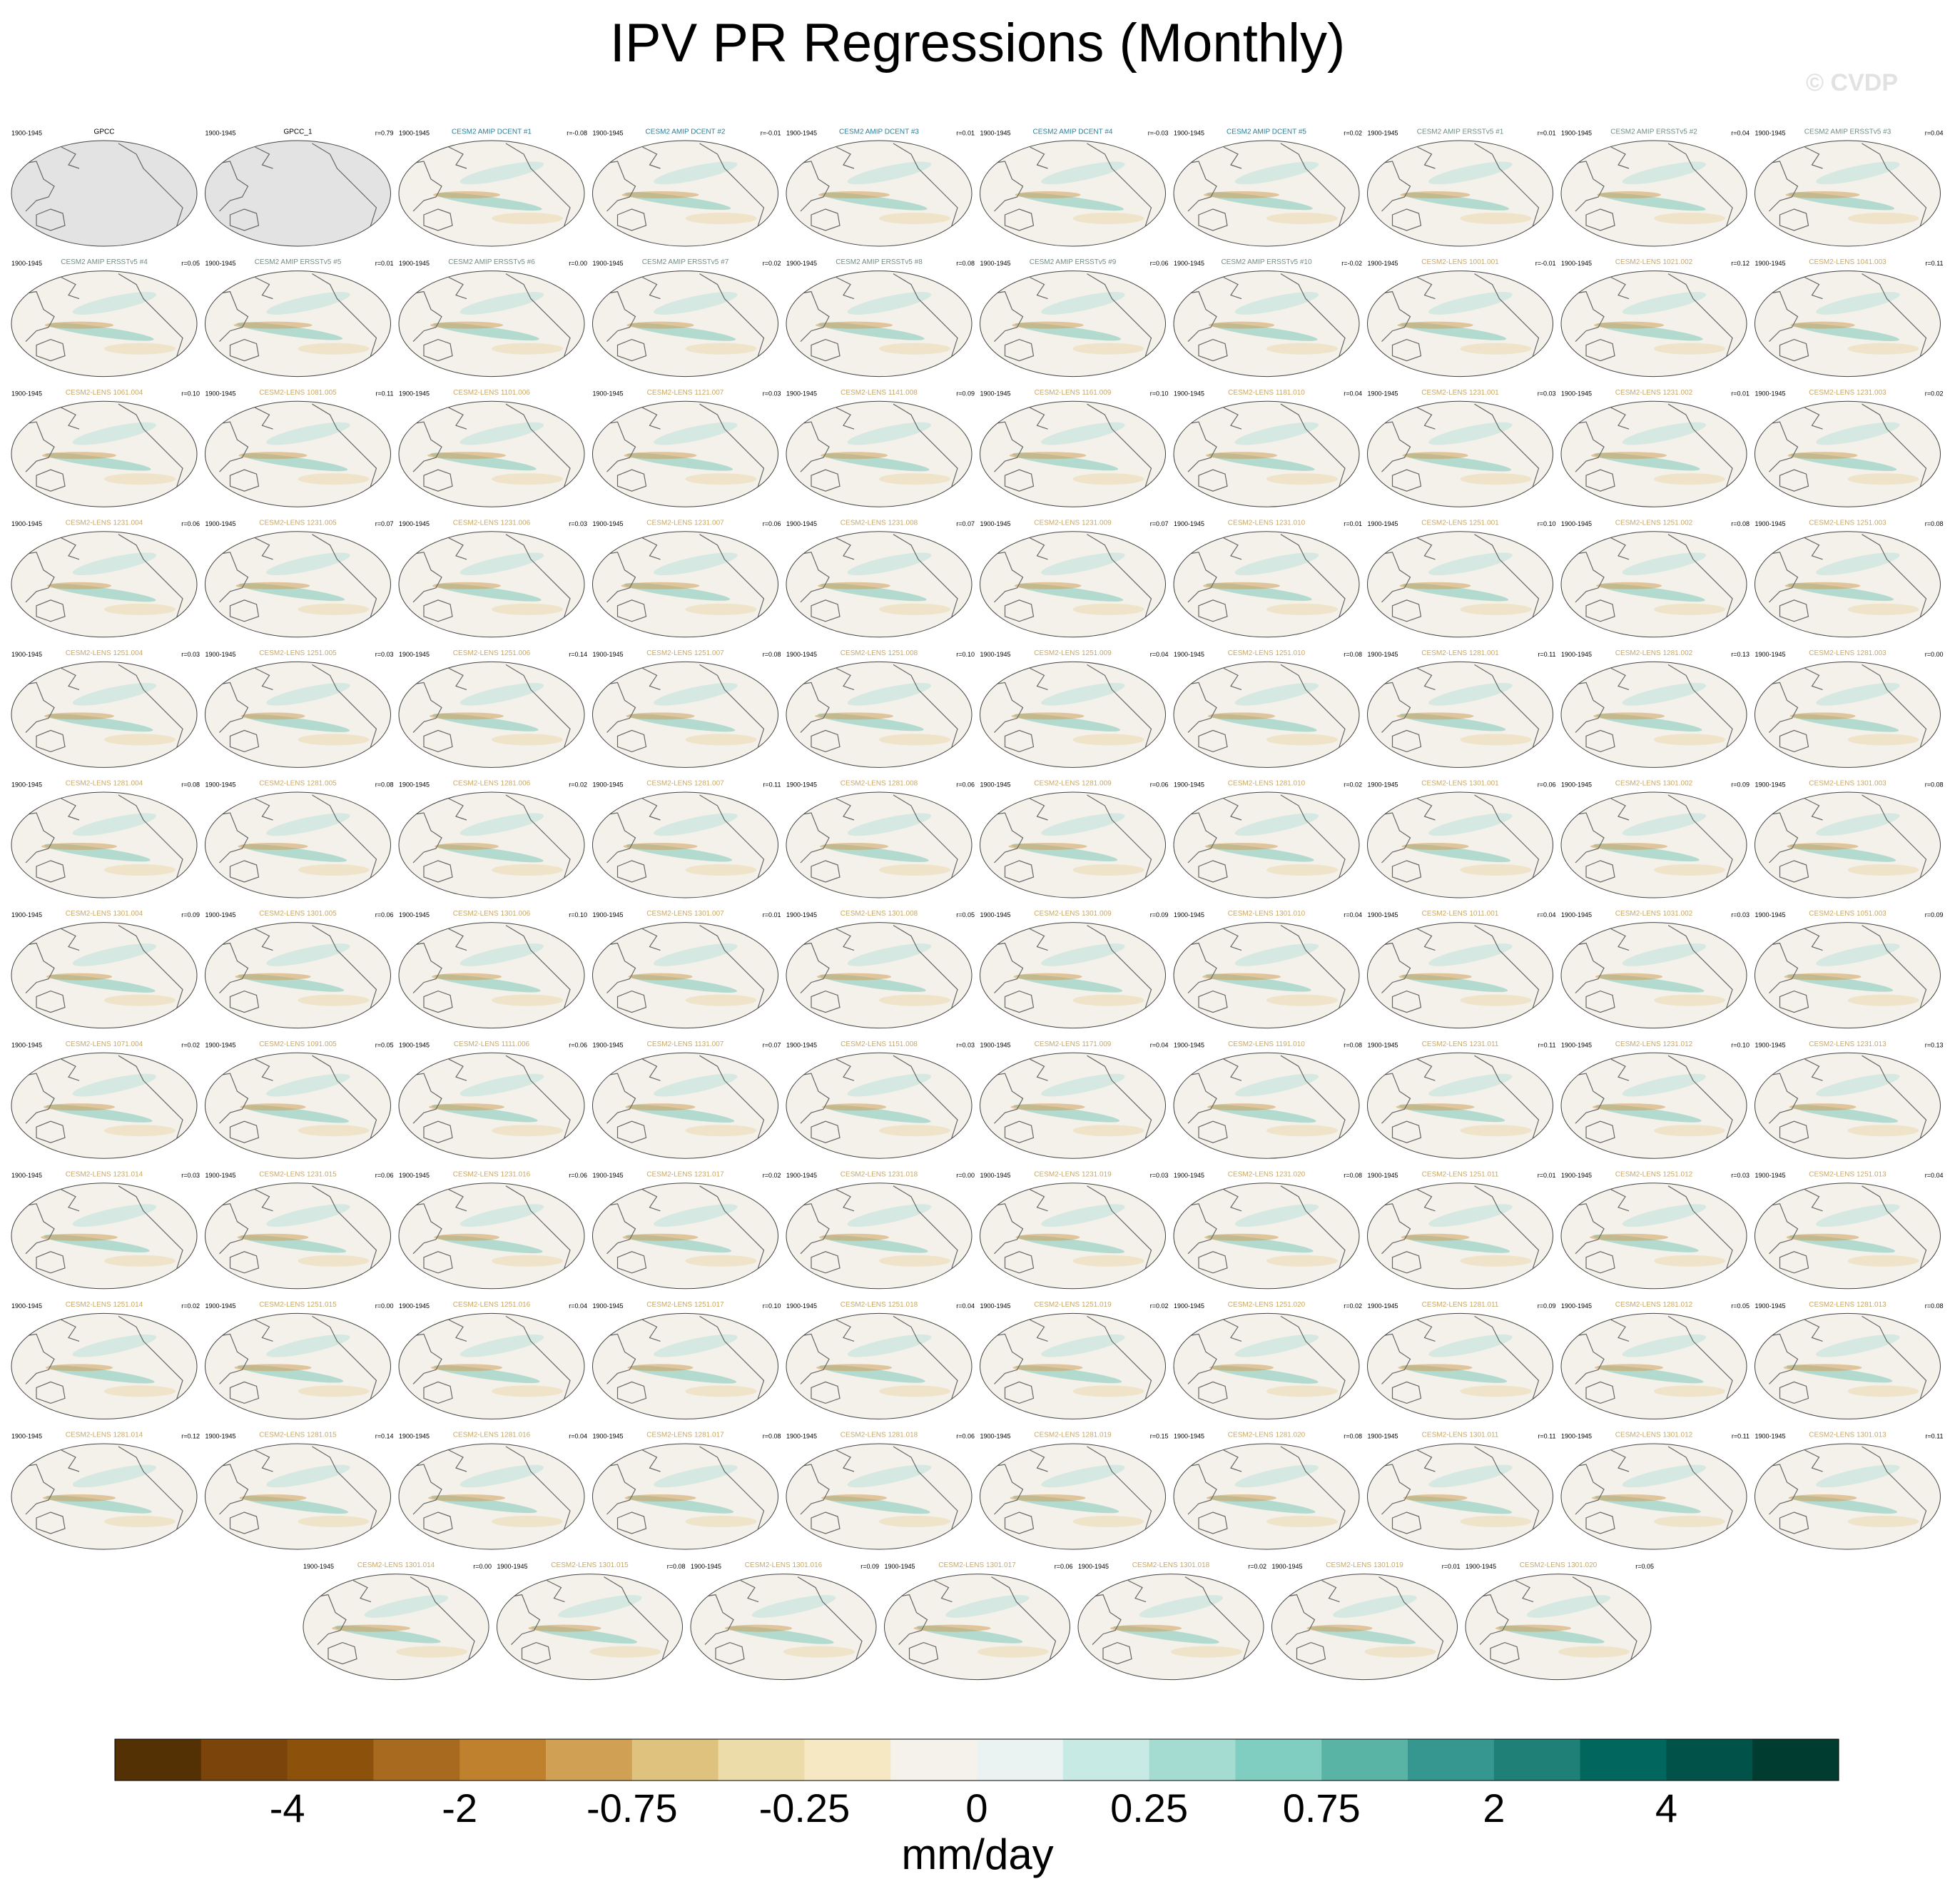  What do you see at coordinates (1364, 1565) in the screenshot?
I see `panel-title: CESM2-LENS 1301.019` at bounding box center [1364, 1565].